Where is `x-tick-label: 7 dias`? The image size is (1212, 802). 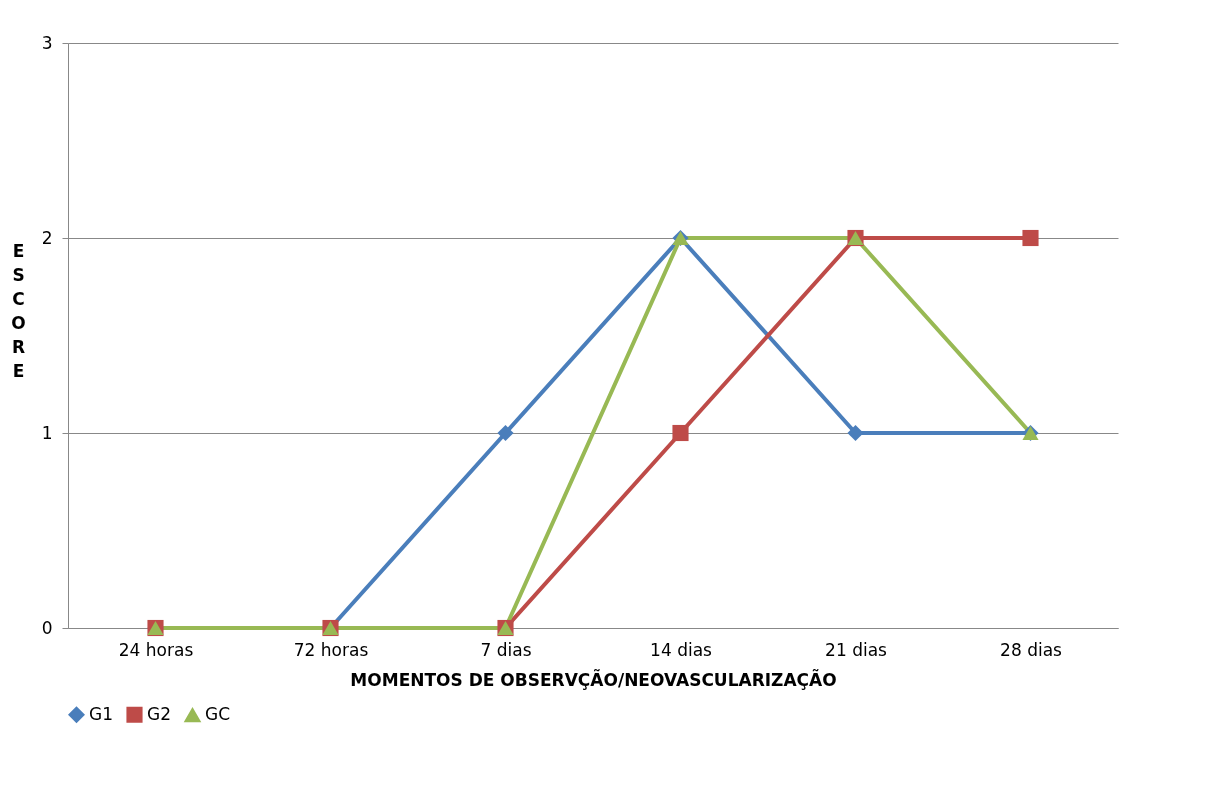 x-tick-label: 7 dias is located at coordinates (506, 649).